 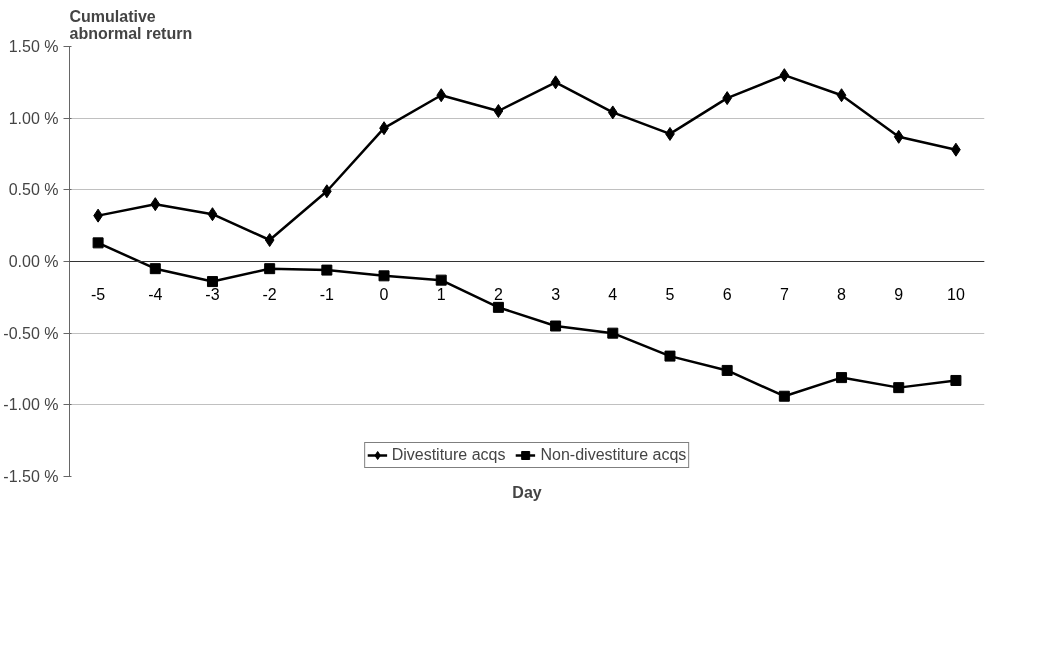 What do you see at coordinates (33, 261) in the screenshot?
I see `y-tick-label: 0.00 %` at bounding box center [33, 261].